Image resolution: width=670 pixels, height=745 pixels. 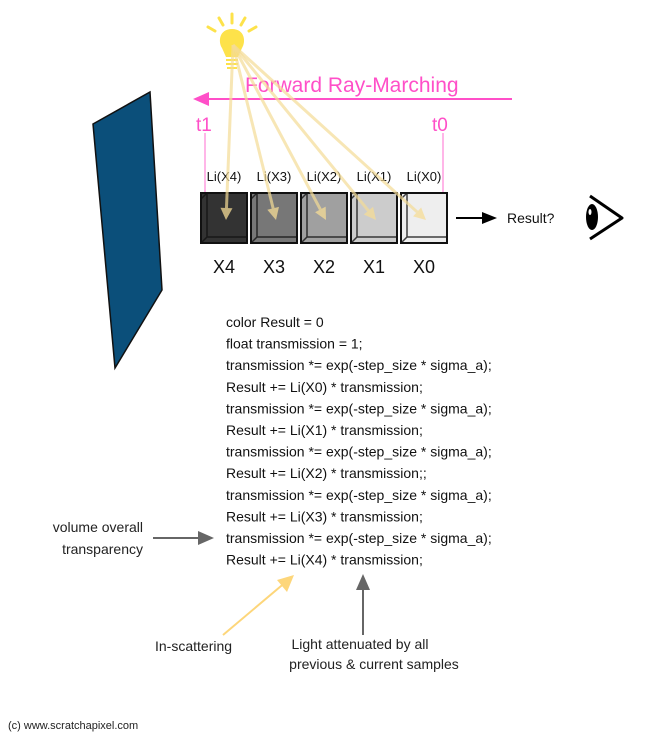 I want to click on li-label: Li(X4), so click(x=224, y=176).